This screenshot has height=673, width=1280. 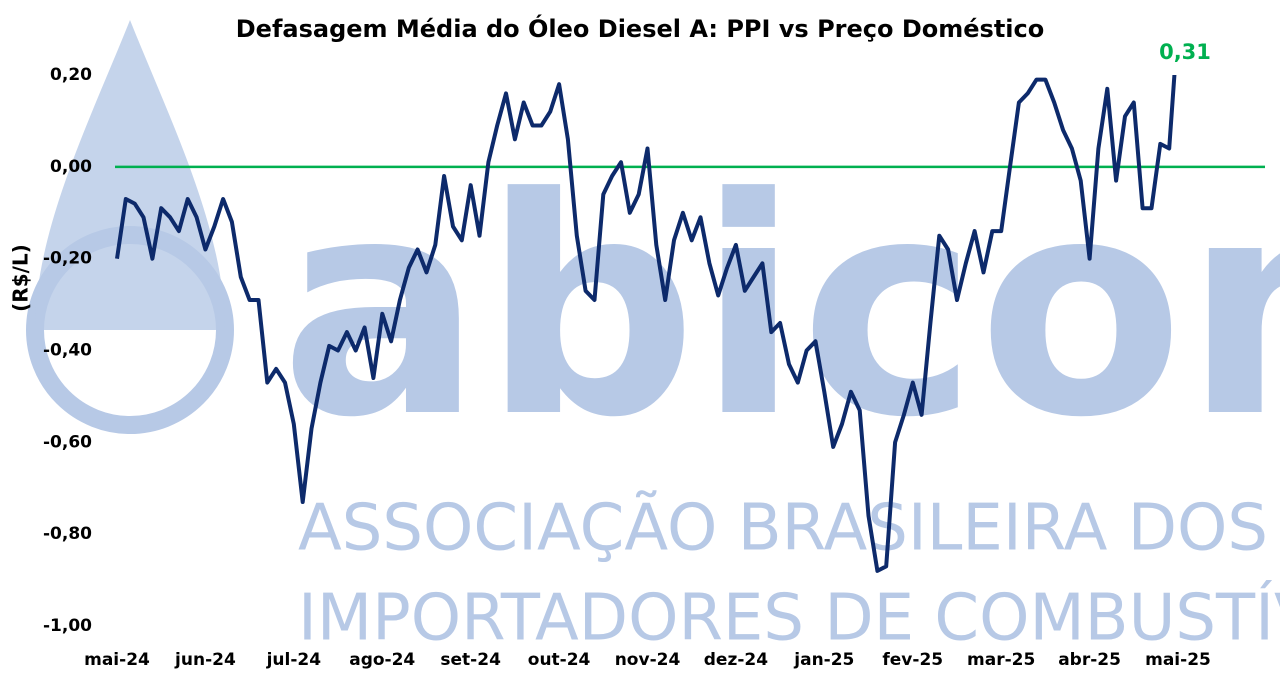 What do you see at coordinates (823, 660) in the screenshot?
I see `x-tick-label: jan-25` at bounding box center [823, 660].